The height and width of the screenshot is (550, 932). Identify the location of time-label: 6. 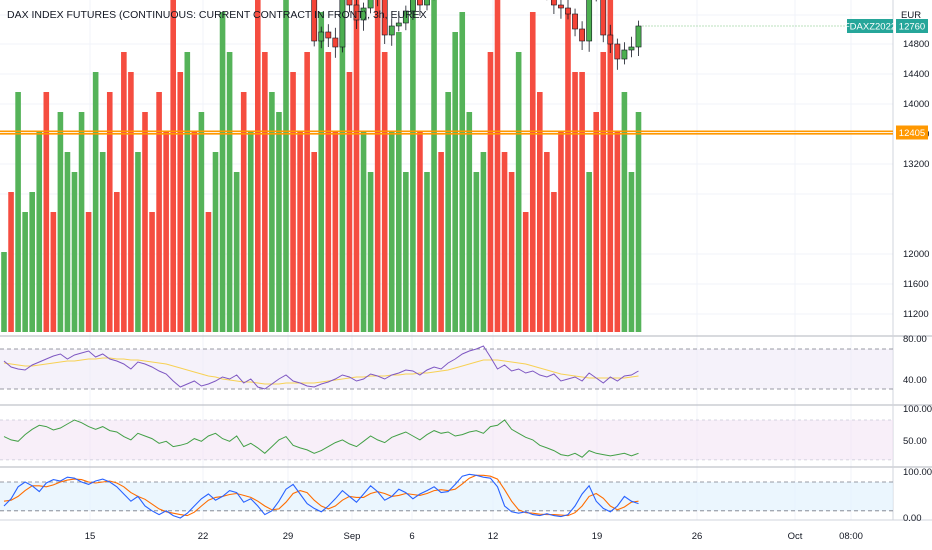
(411, 536).